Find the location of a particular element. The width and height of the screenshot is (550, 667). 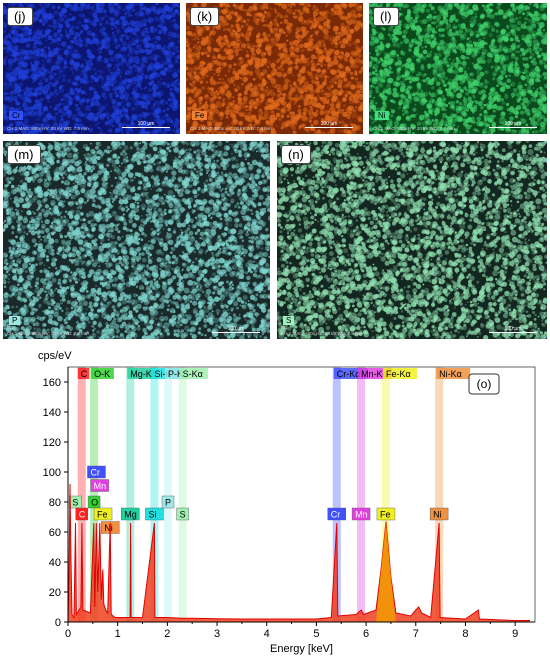

top-label: S-Kα is located at coordinates (193, 374).